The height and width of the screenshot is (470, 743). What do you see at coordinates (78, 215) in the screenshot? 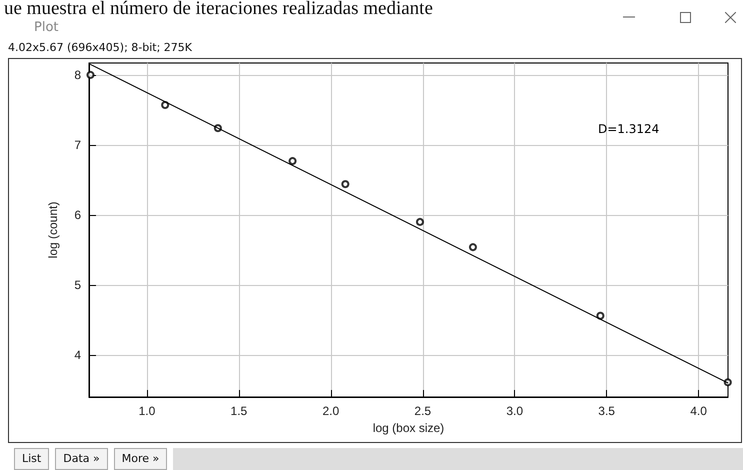
I see `y-tick-label: 6` at bounding box center [78, 215].